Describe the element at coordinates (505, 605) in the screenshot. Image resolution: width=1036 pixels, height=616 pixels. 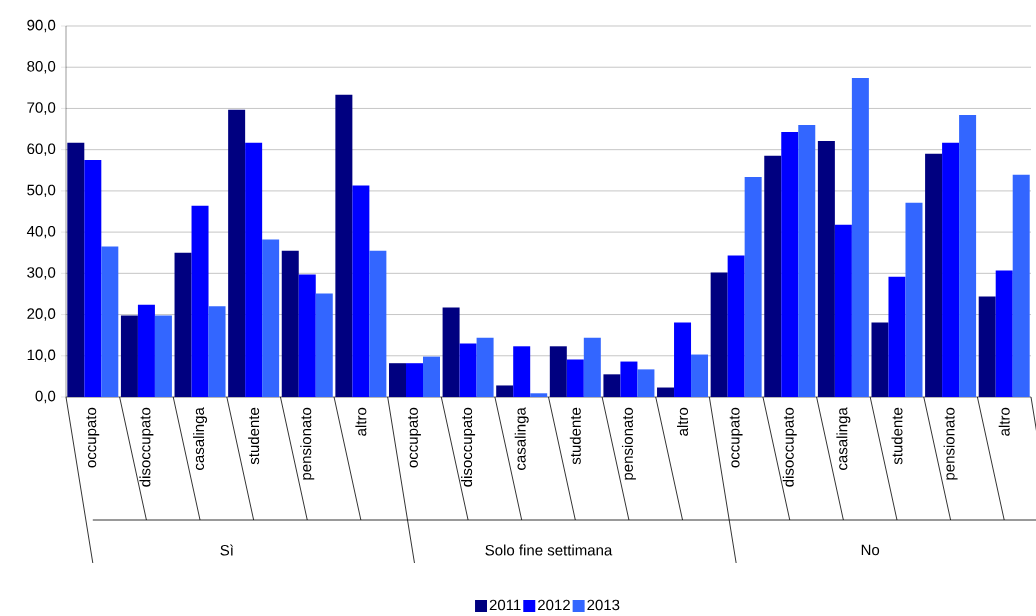
I see `legend-label: 2011` at that location.